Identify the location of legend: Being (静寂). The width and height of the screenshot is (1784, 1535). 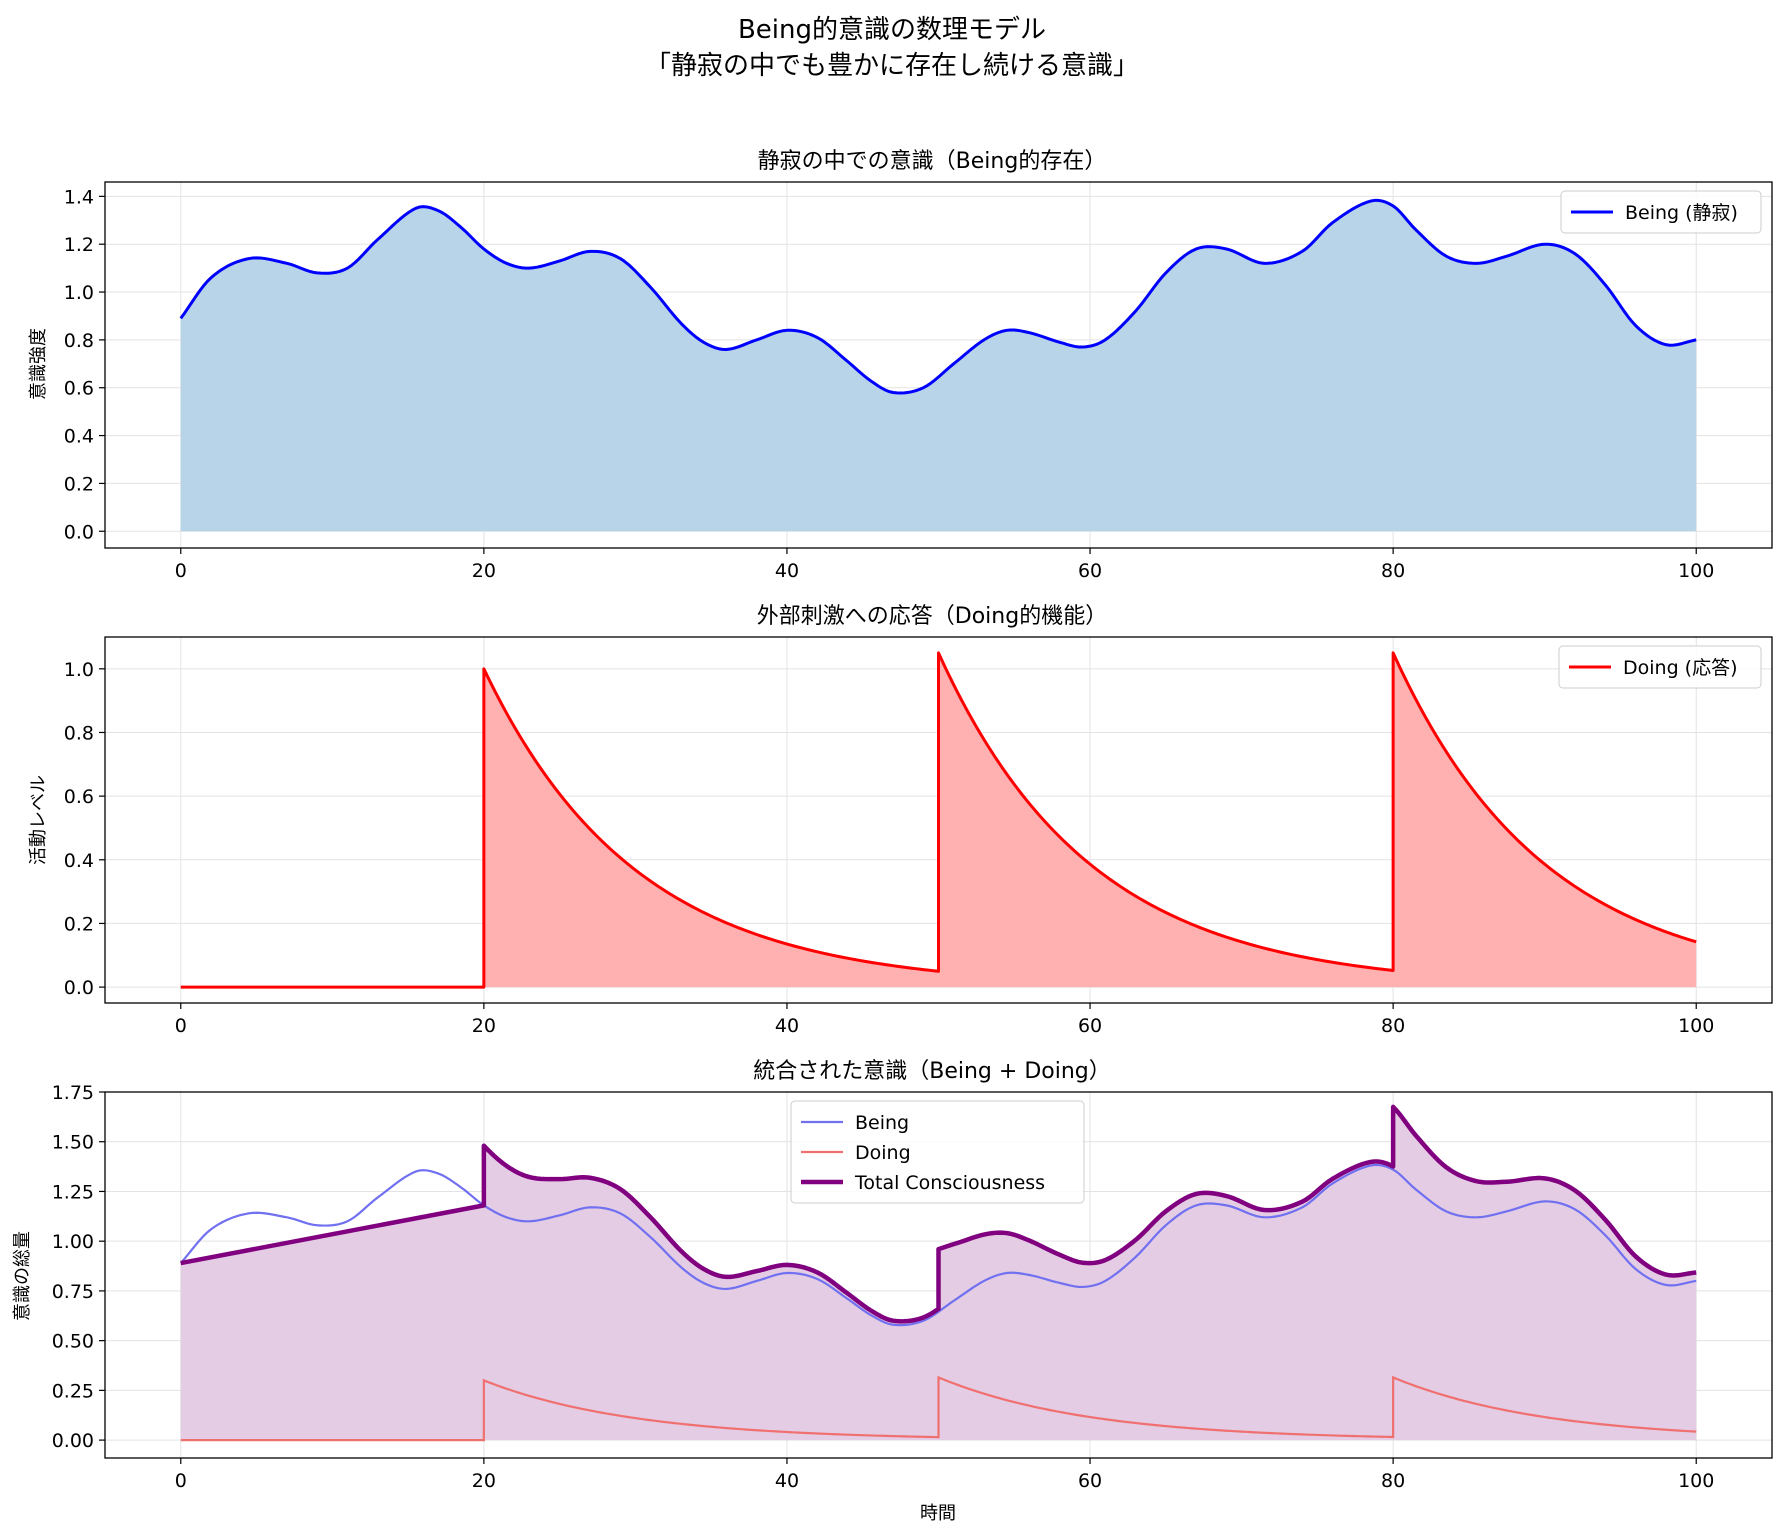
(1661, 212).